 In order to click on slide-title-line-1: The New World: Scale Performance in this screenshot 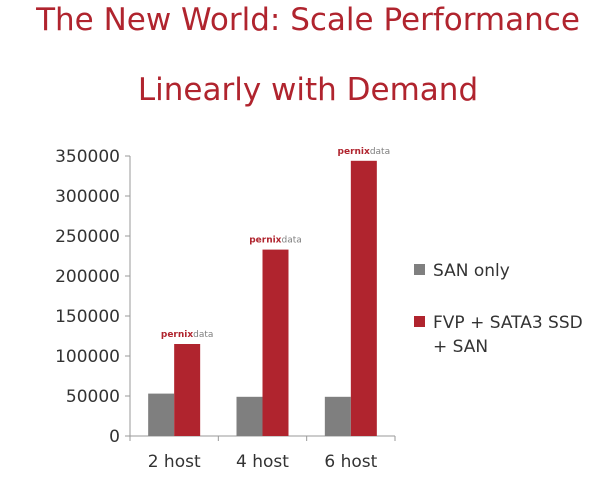, I will do `click(308, 20)`.